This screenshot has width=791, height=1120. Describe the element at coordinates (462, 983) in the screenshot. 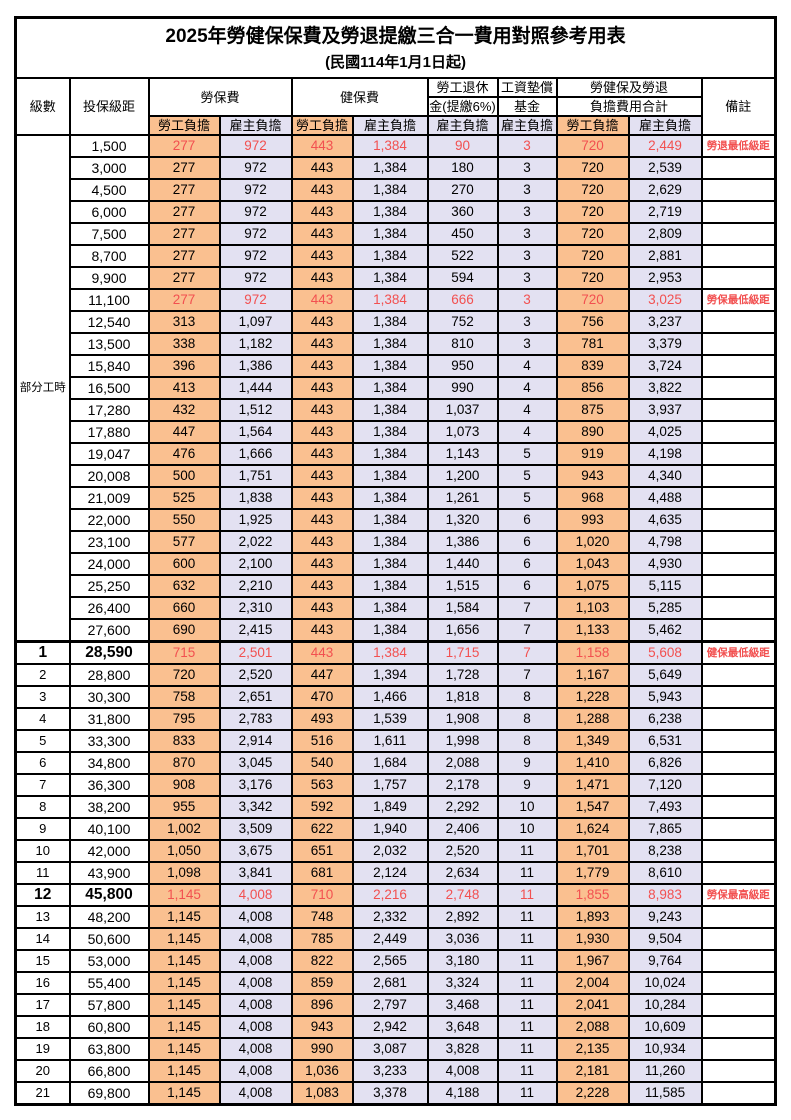

I see `value-cell: 3,324` at that location.